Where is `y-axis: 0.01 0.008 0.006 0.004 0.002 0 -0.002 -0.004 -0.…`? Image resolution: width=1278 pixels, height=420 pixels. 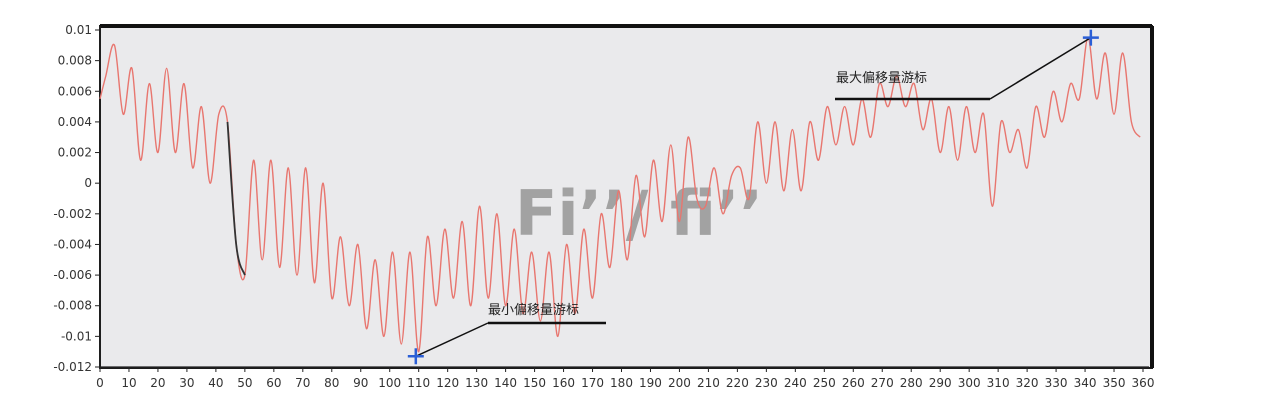
y-axis: 0.01 0.008 0.006 0.004 0.002 0 -0.002 -0.004 -0.… is located at coordinates (77, 198).